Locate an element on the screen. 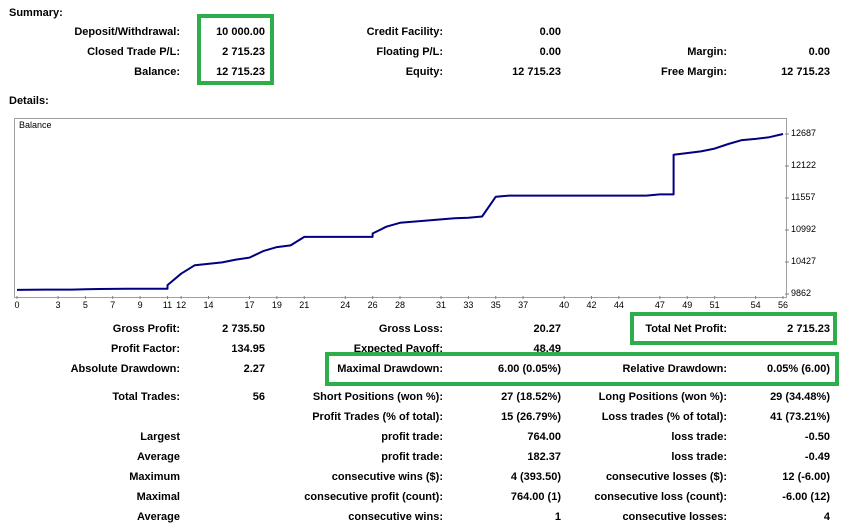 The image size is (841, 526). chart-title: Balance is located at coordinates (35, 125).